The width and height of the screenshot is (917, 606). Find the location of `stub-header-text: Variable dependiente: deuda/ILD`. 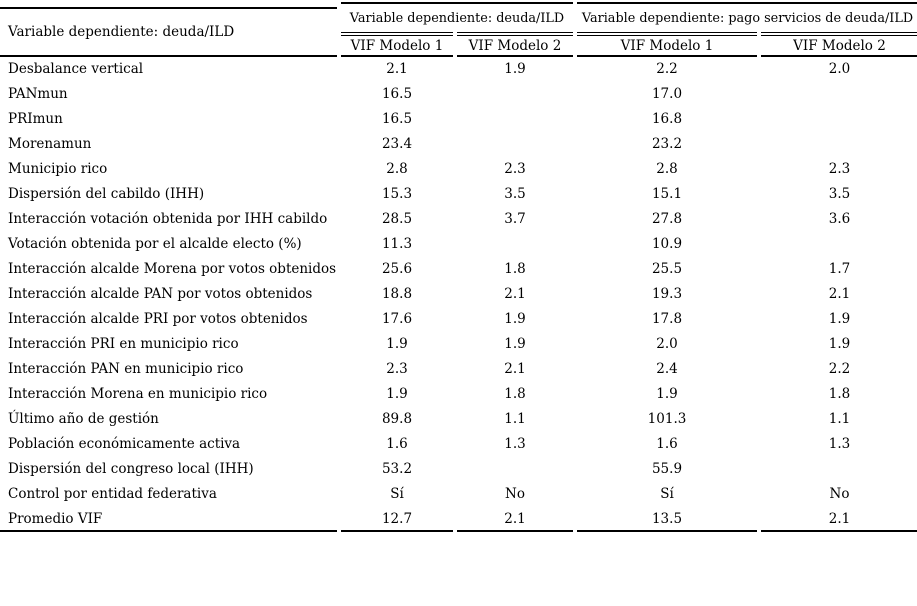

stub-header-text: Variable dependiente: deuda/ILD is located at coordinates (121, 32).